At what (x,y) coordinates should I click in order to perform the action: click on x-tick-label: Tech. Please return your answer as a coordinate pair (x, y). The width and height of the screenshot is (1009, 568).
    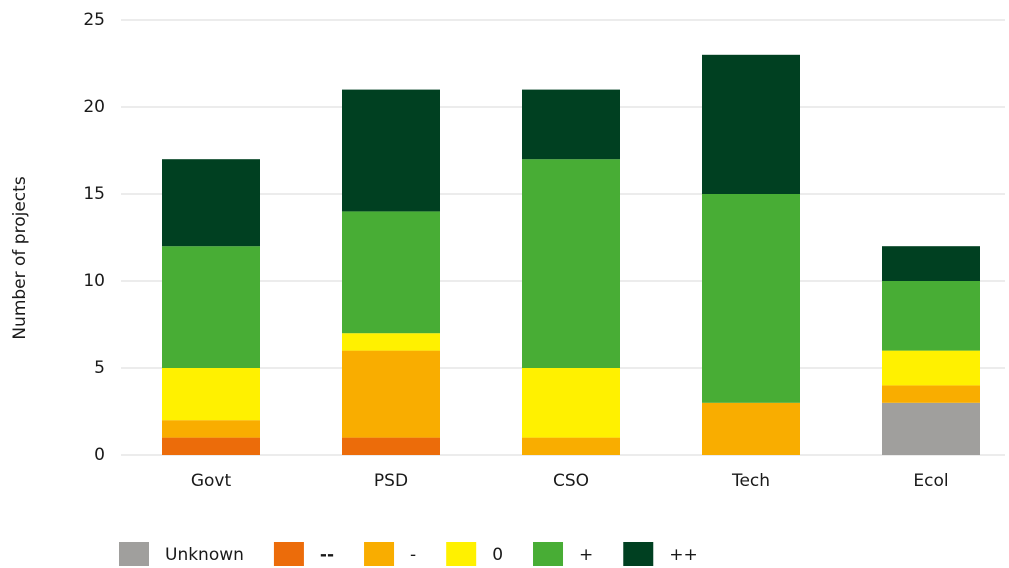
    Looking at the image, I should click on (750, 481).